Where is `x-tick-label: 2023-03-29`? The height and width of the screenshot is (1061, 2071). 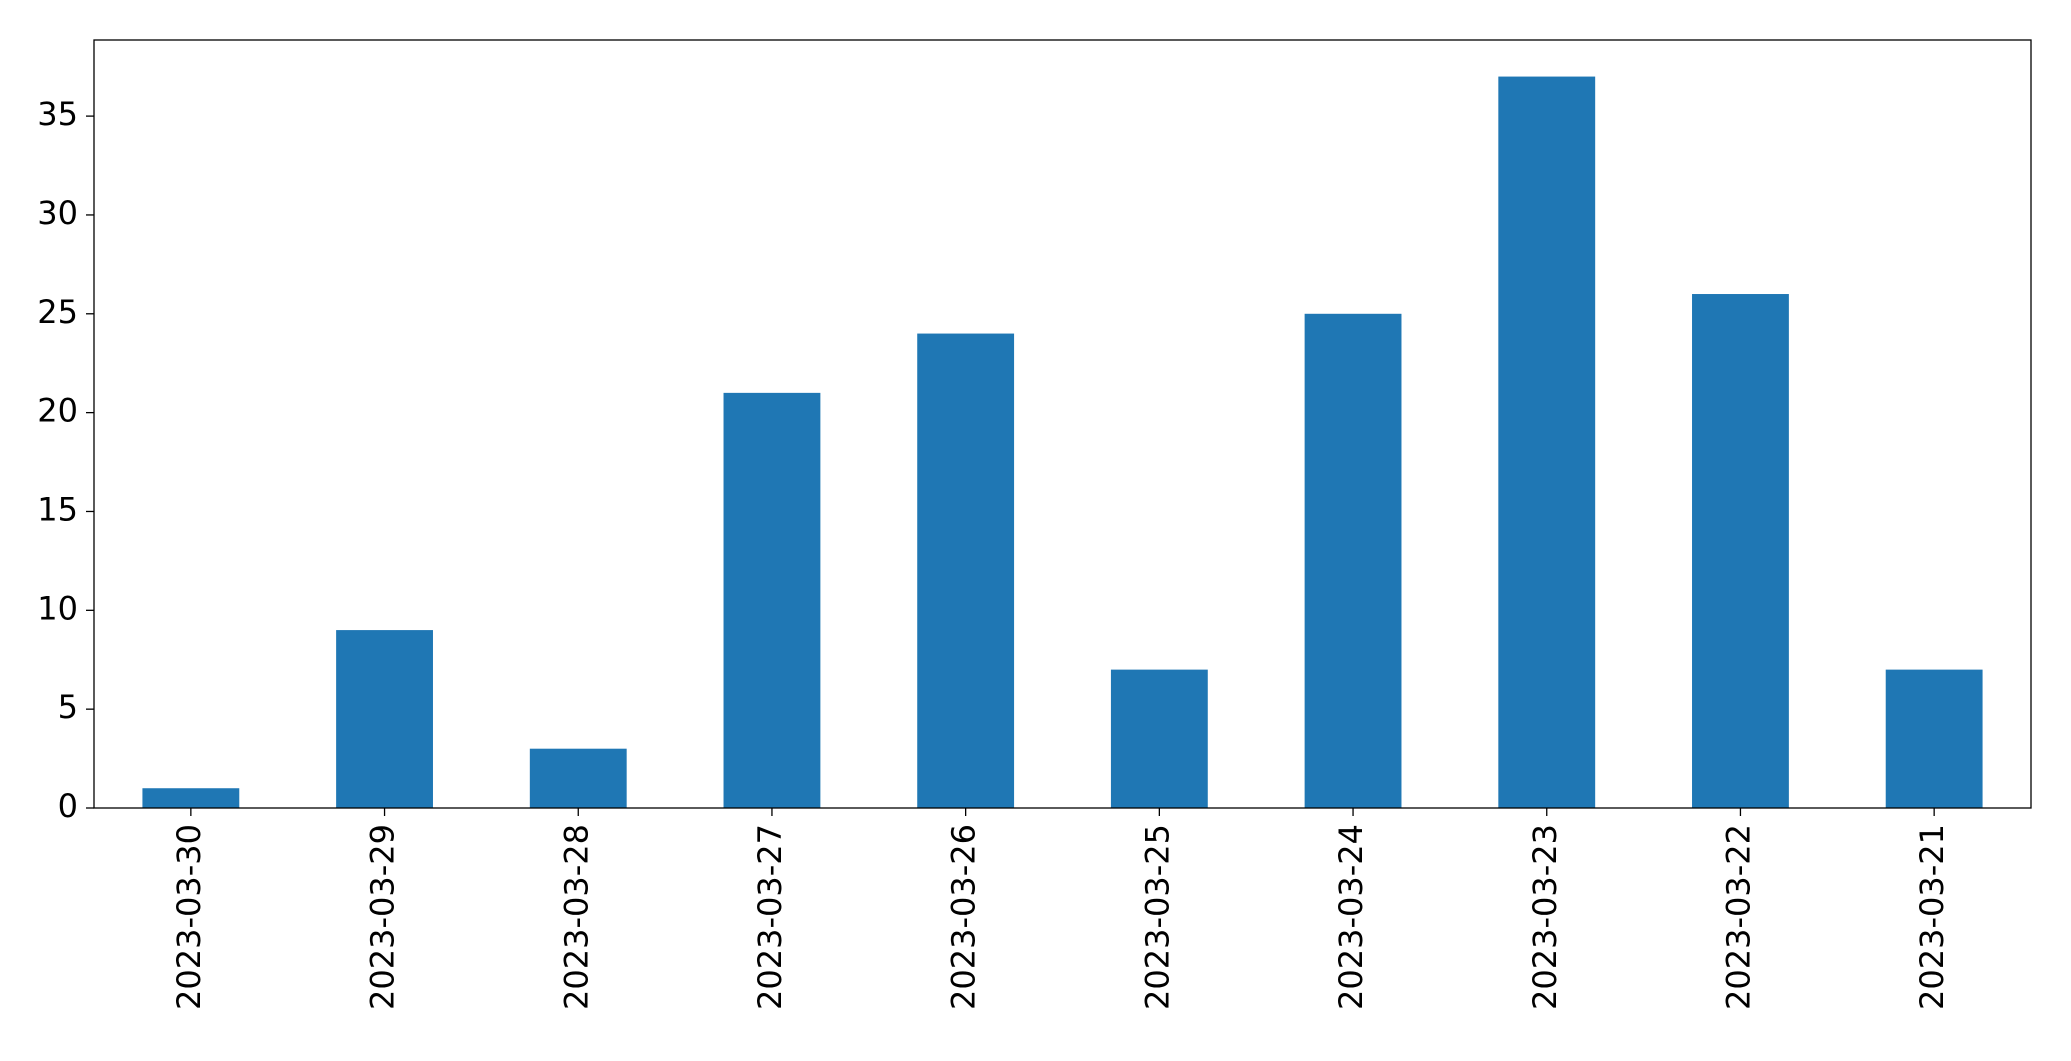 x-tick-label: 2023-03-29 is located at coordinates (383, 917).